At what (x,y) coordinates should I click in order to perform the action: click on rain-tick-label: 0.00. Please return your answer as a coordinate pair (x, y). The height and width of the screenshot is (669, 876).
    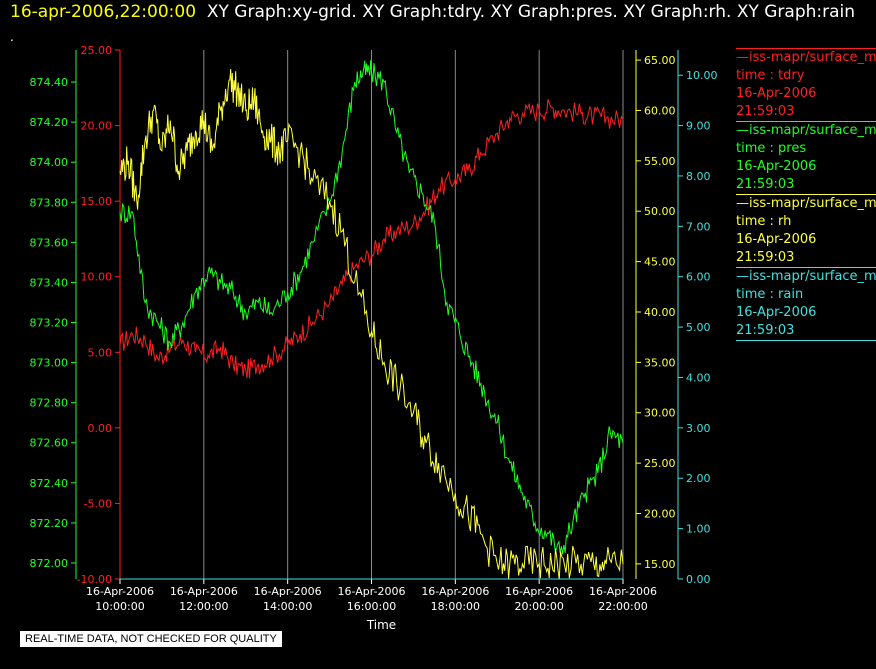
    Looking at the image, I should click on (698, 579).